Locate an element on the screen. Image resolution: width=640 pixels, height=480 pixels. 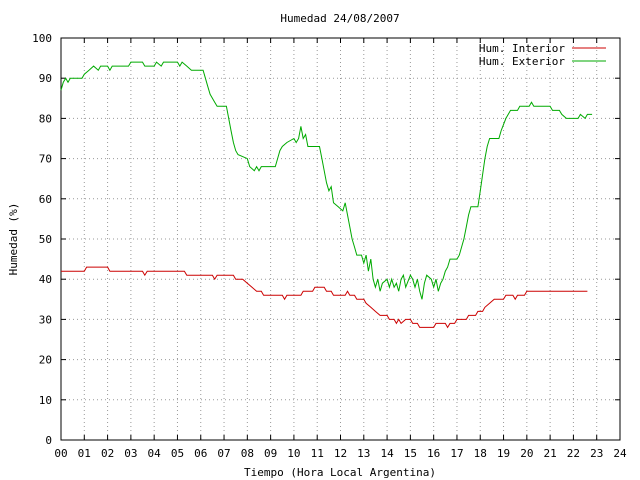
x-tick-label: 00 is located at coordinates (60, 453).